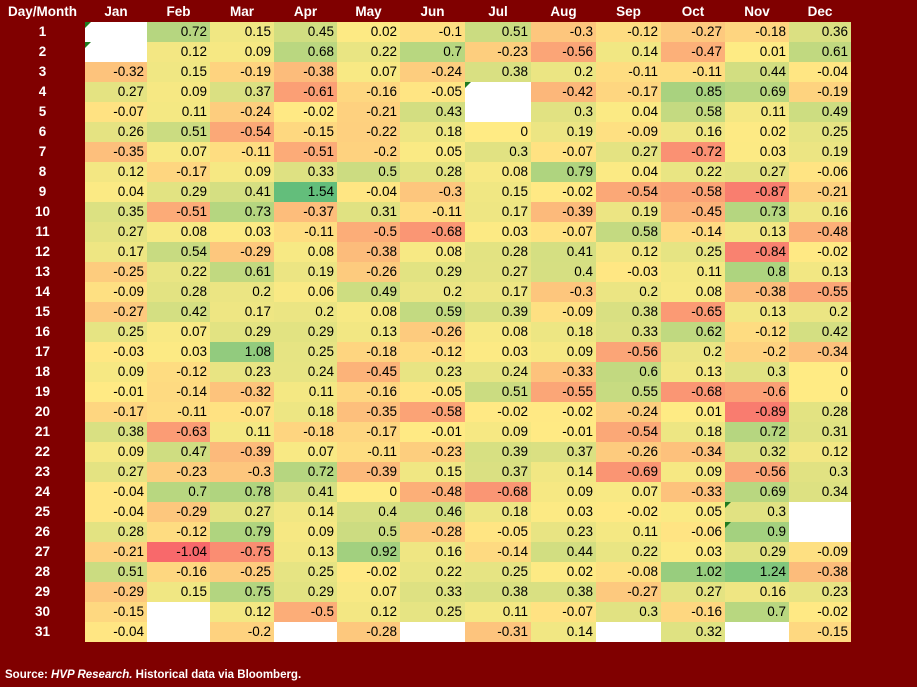  I want to click on value-cell: -0.63, so click(178, 432).